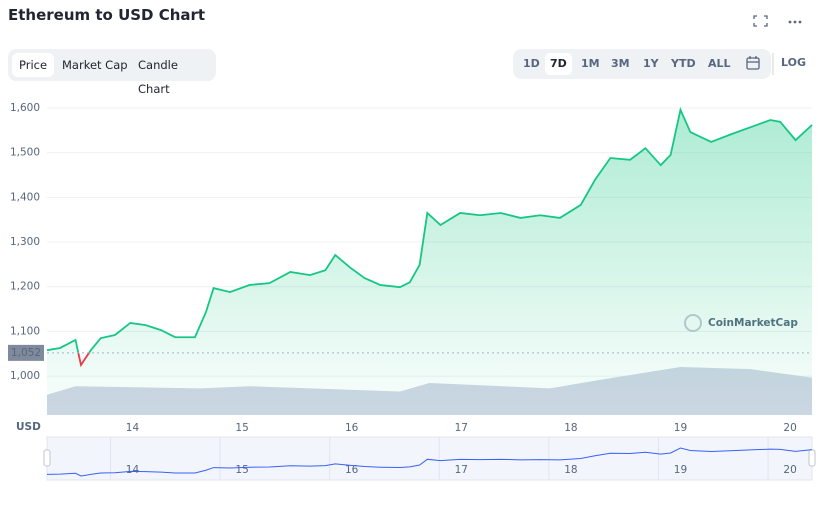 The width and height of the screenshot is (823, 510). Describe the element at coordinates (241, 428) in the screenshot. I see `x-tick-label: 15` at that location.